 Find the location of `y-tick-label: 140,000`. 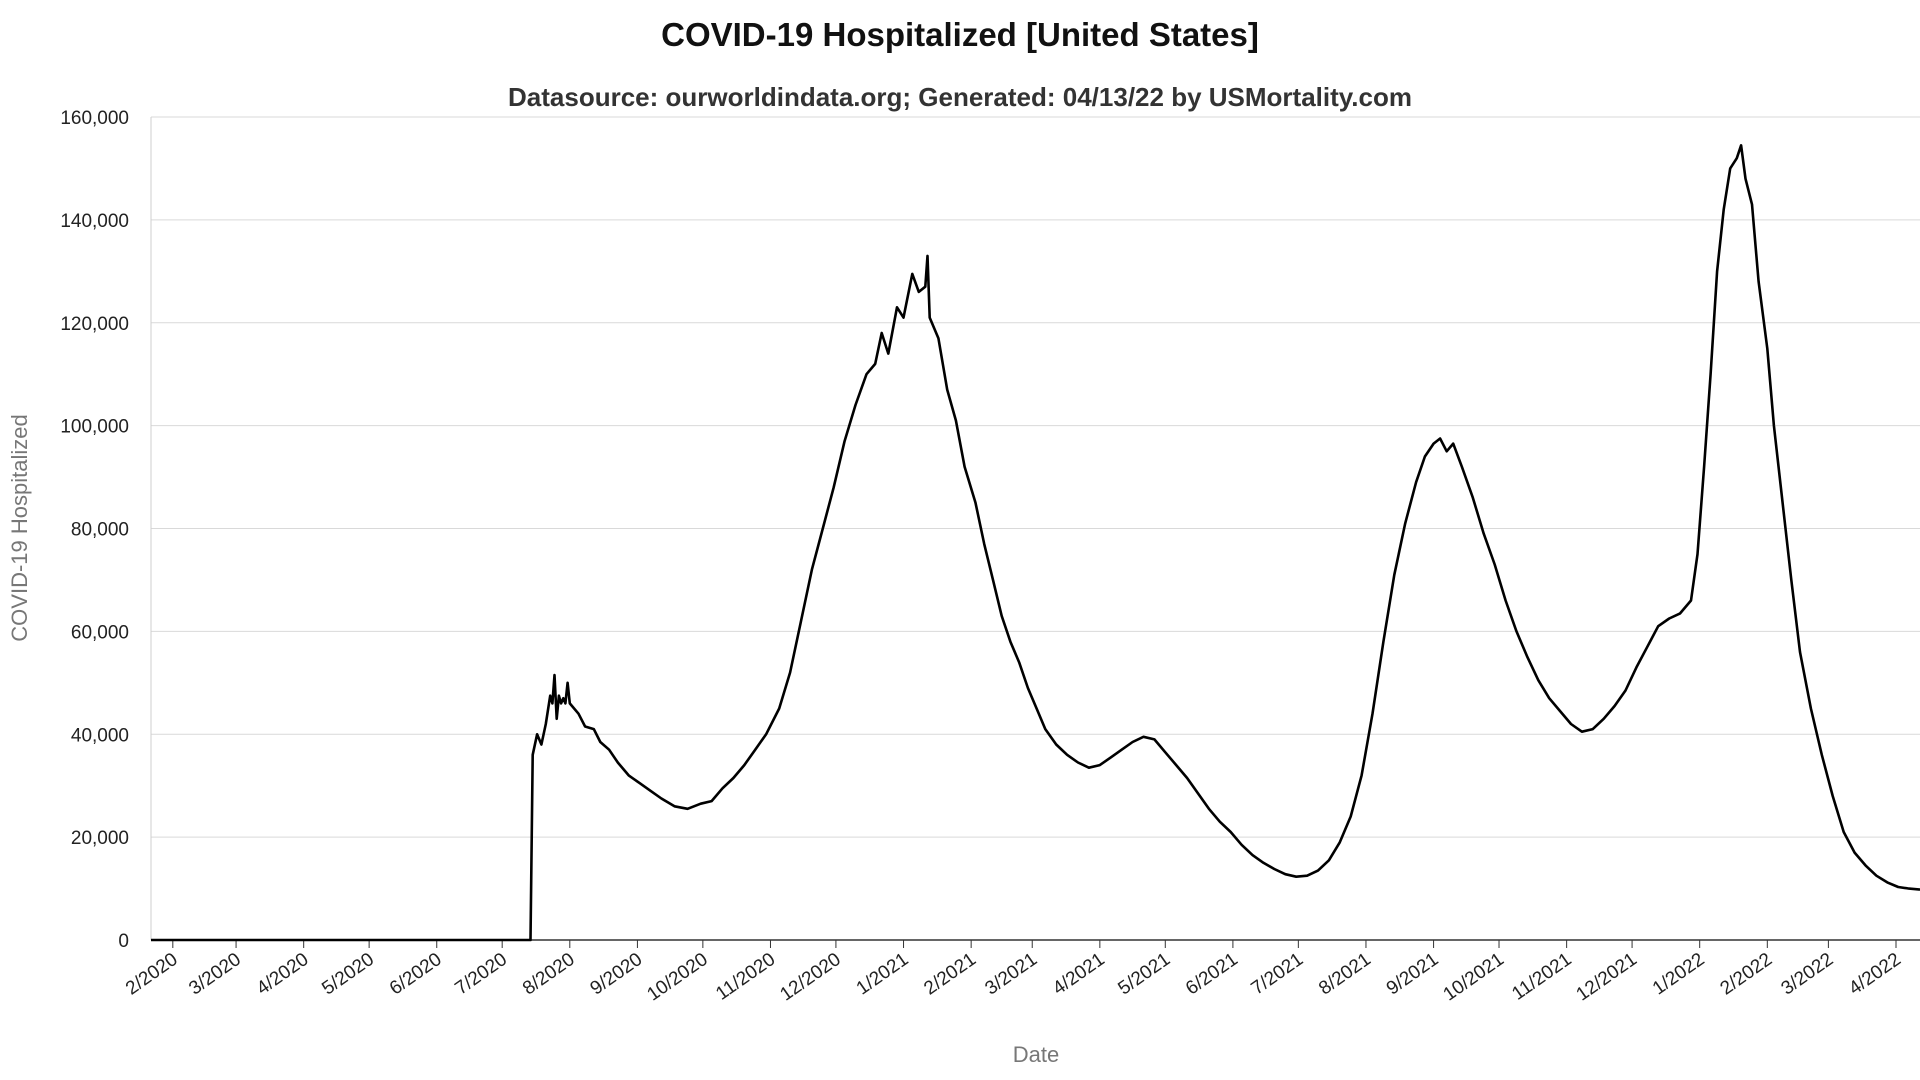

y-tick-label: 140,000 is located at coordinates (94, 221).